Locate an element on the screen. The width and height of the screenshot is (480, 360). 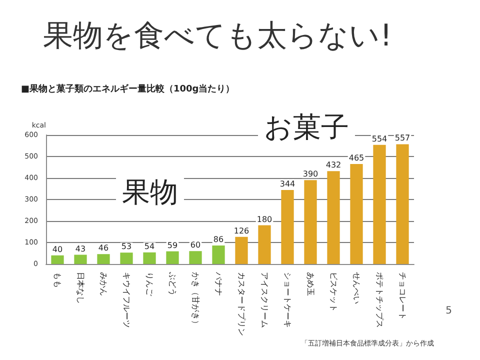
chart-title: 果物を食べても太らない! is located at coordinates (217, 36).